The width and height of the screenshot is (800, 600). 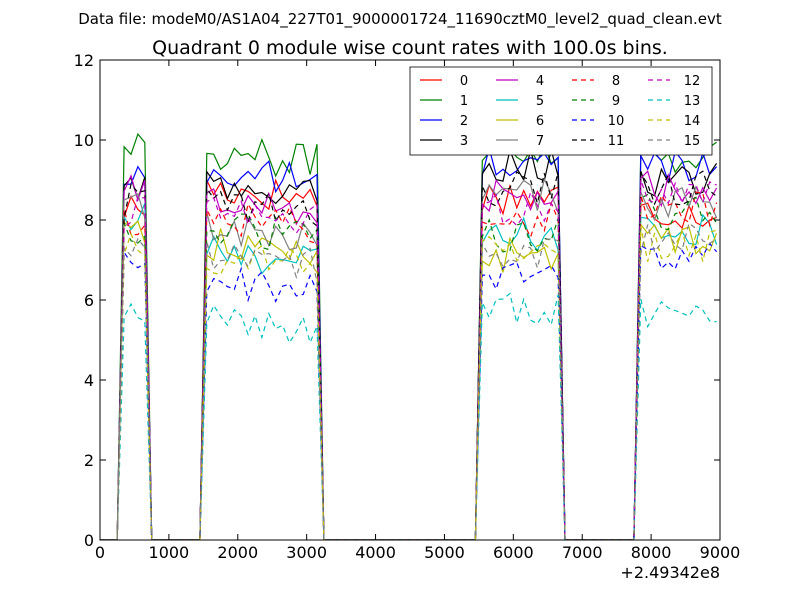 I want to click on x-tick-label: 0, so click(x=100, y=552).